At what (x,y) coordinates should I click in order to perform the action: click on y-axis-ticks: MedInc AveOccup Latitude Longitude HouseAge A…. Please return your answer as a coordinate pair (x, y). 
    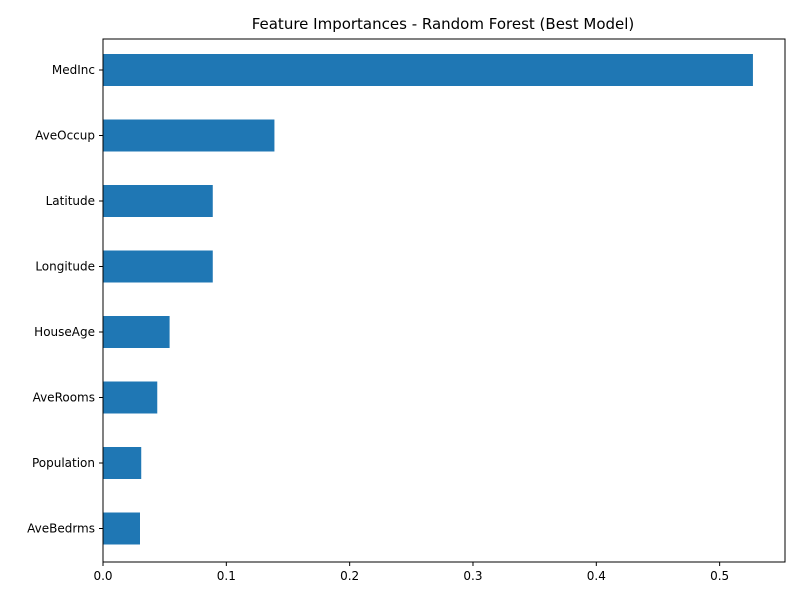
    Looking at the image, I should click on (65, 299).